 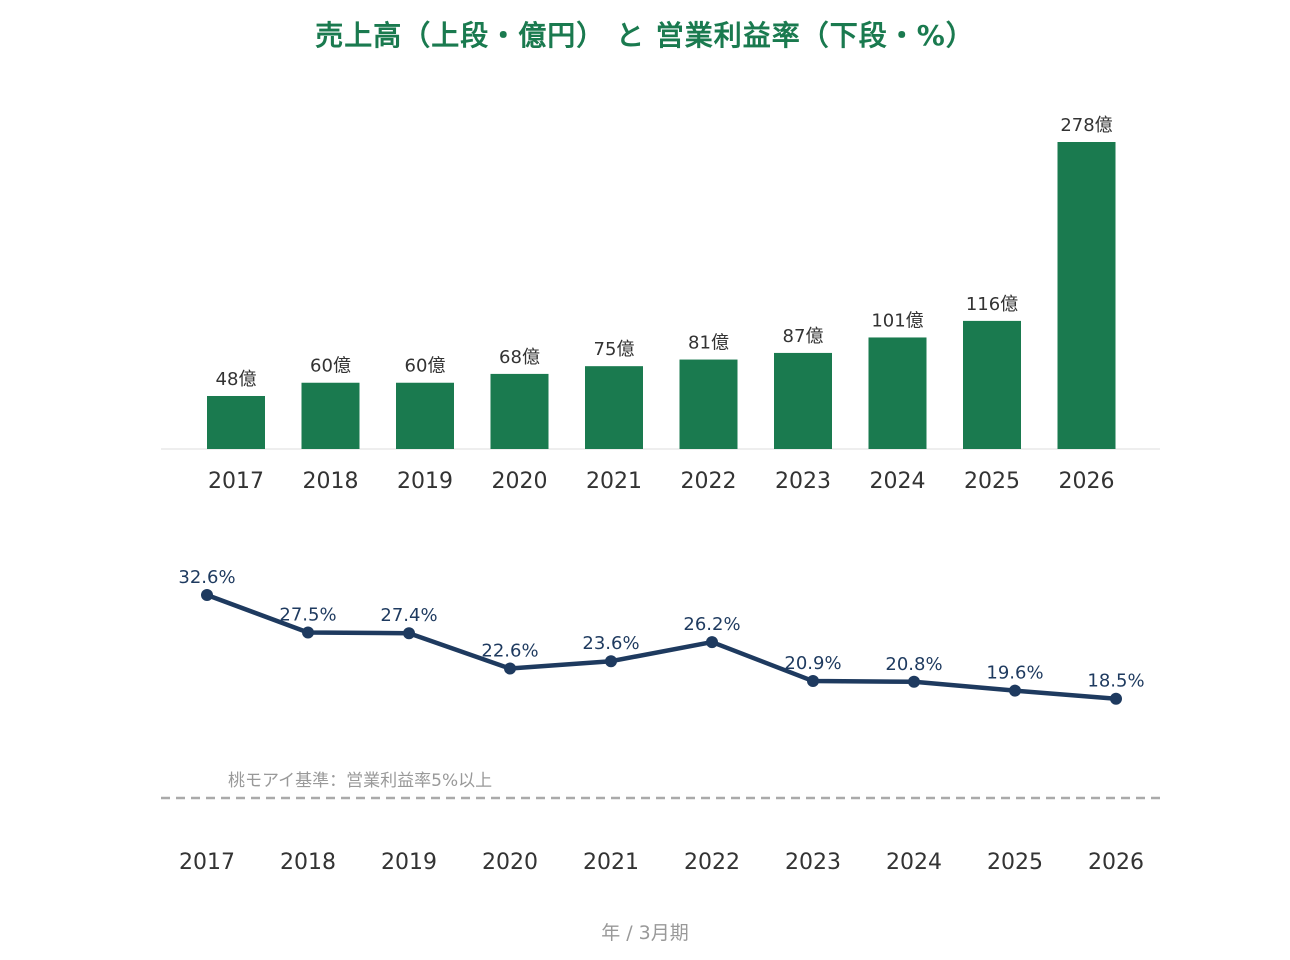 I want to click on line-x-tick: 2022, so click(x=712, y=862).